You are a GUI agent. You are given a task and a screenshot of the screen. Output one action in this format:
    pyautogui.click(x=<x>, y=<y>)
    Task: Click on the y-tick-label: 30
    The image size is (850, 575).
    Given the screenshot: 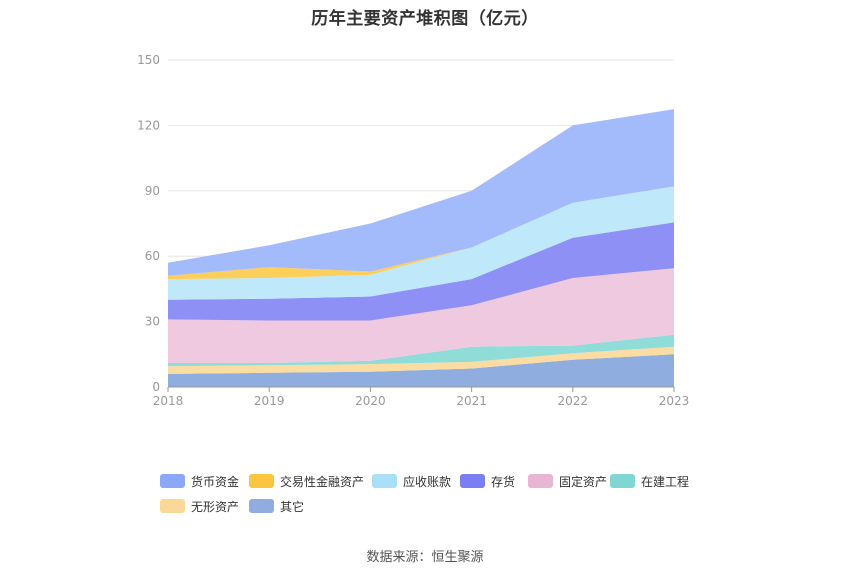 What is the action you would take?
    pyautogui.click(x=152, y=322)
    